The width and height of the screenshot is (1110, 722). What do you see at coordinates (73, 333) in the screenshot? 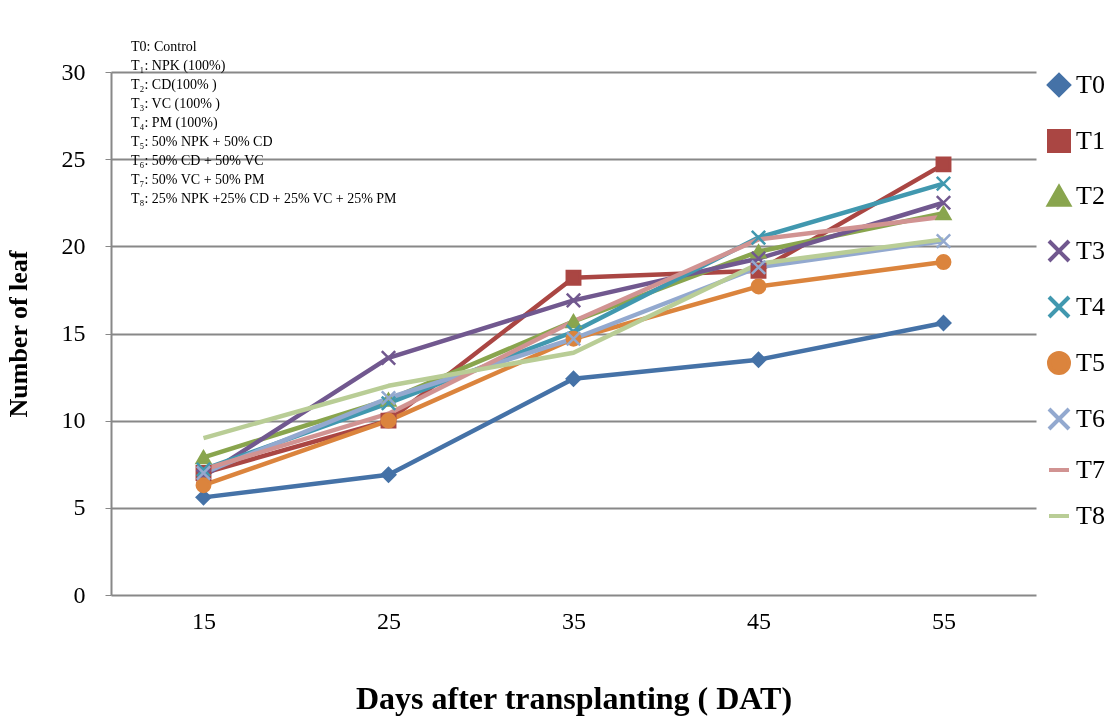
I see `y-tick-label: 15` at bounding box center [73, 333].